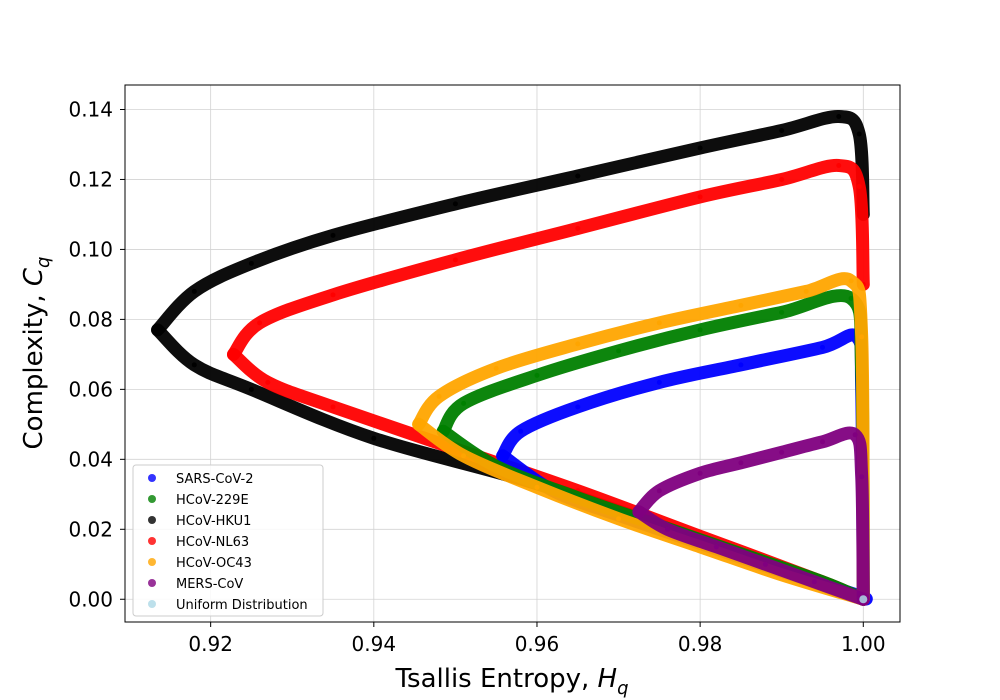 This screenshot has height=700, width=1000. What do you see at coordinates (90, 459) in the screenshot?
I see `y-tick-label: 0.04` at bounding box center [90, 459].